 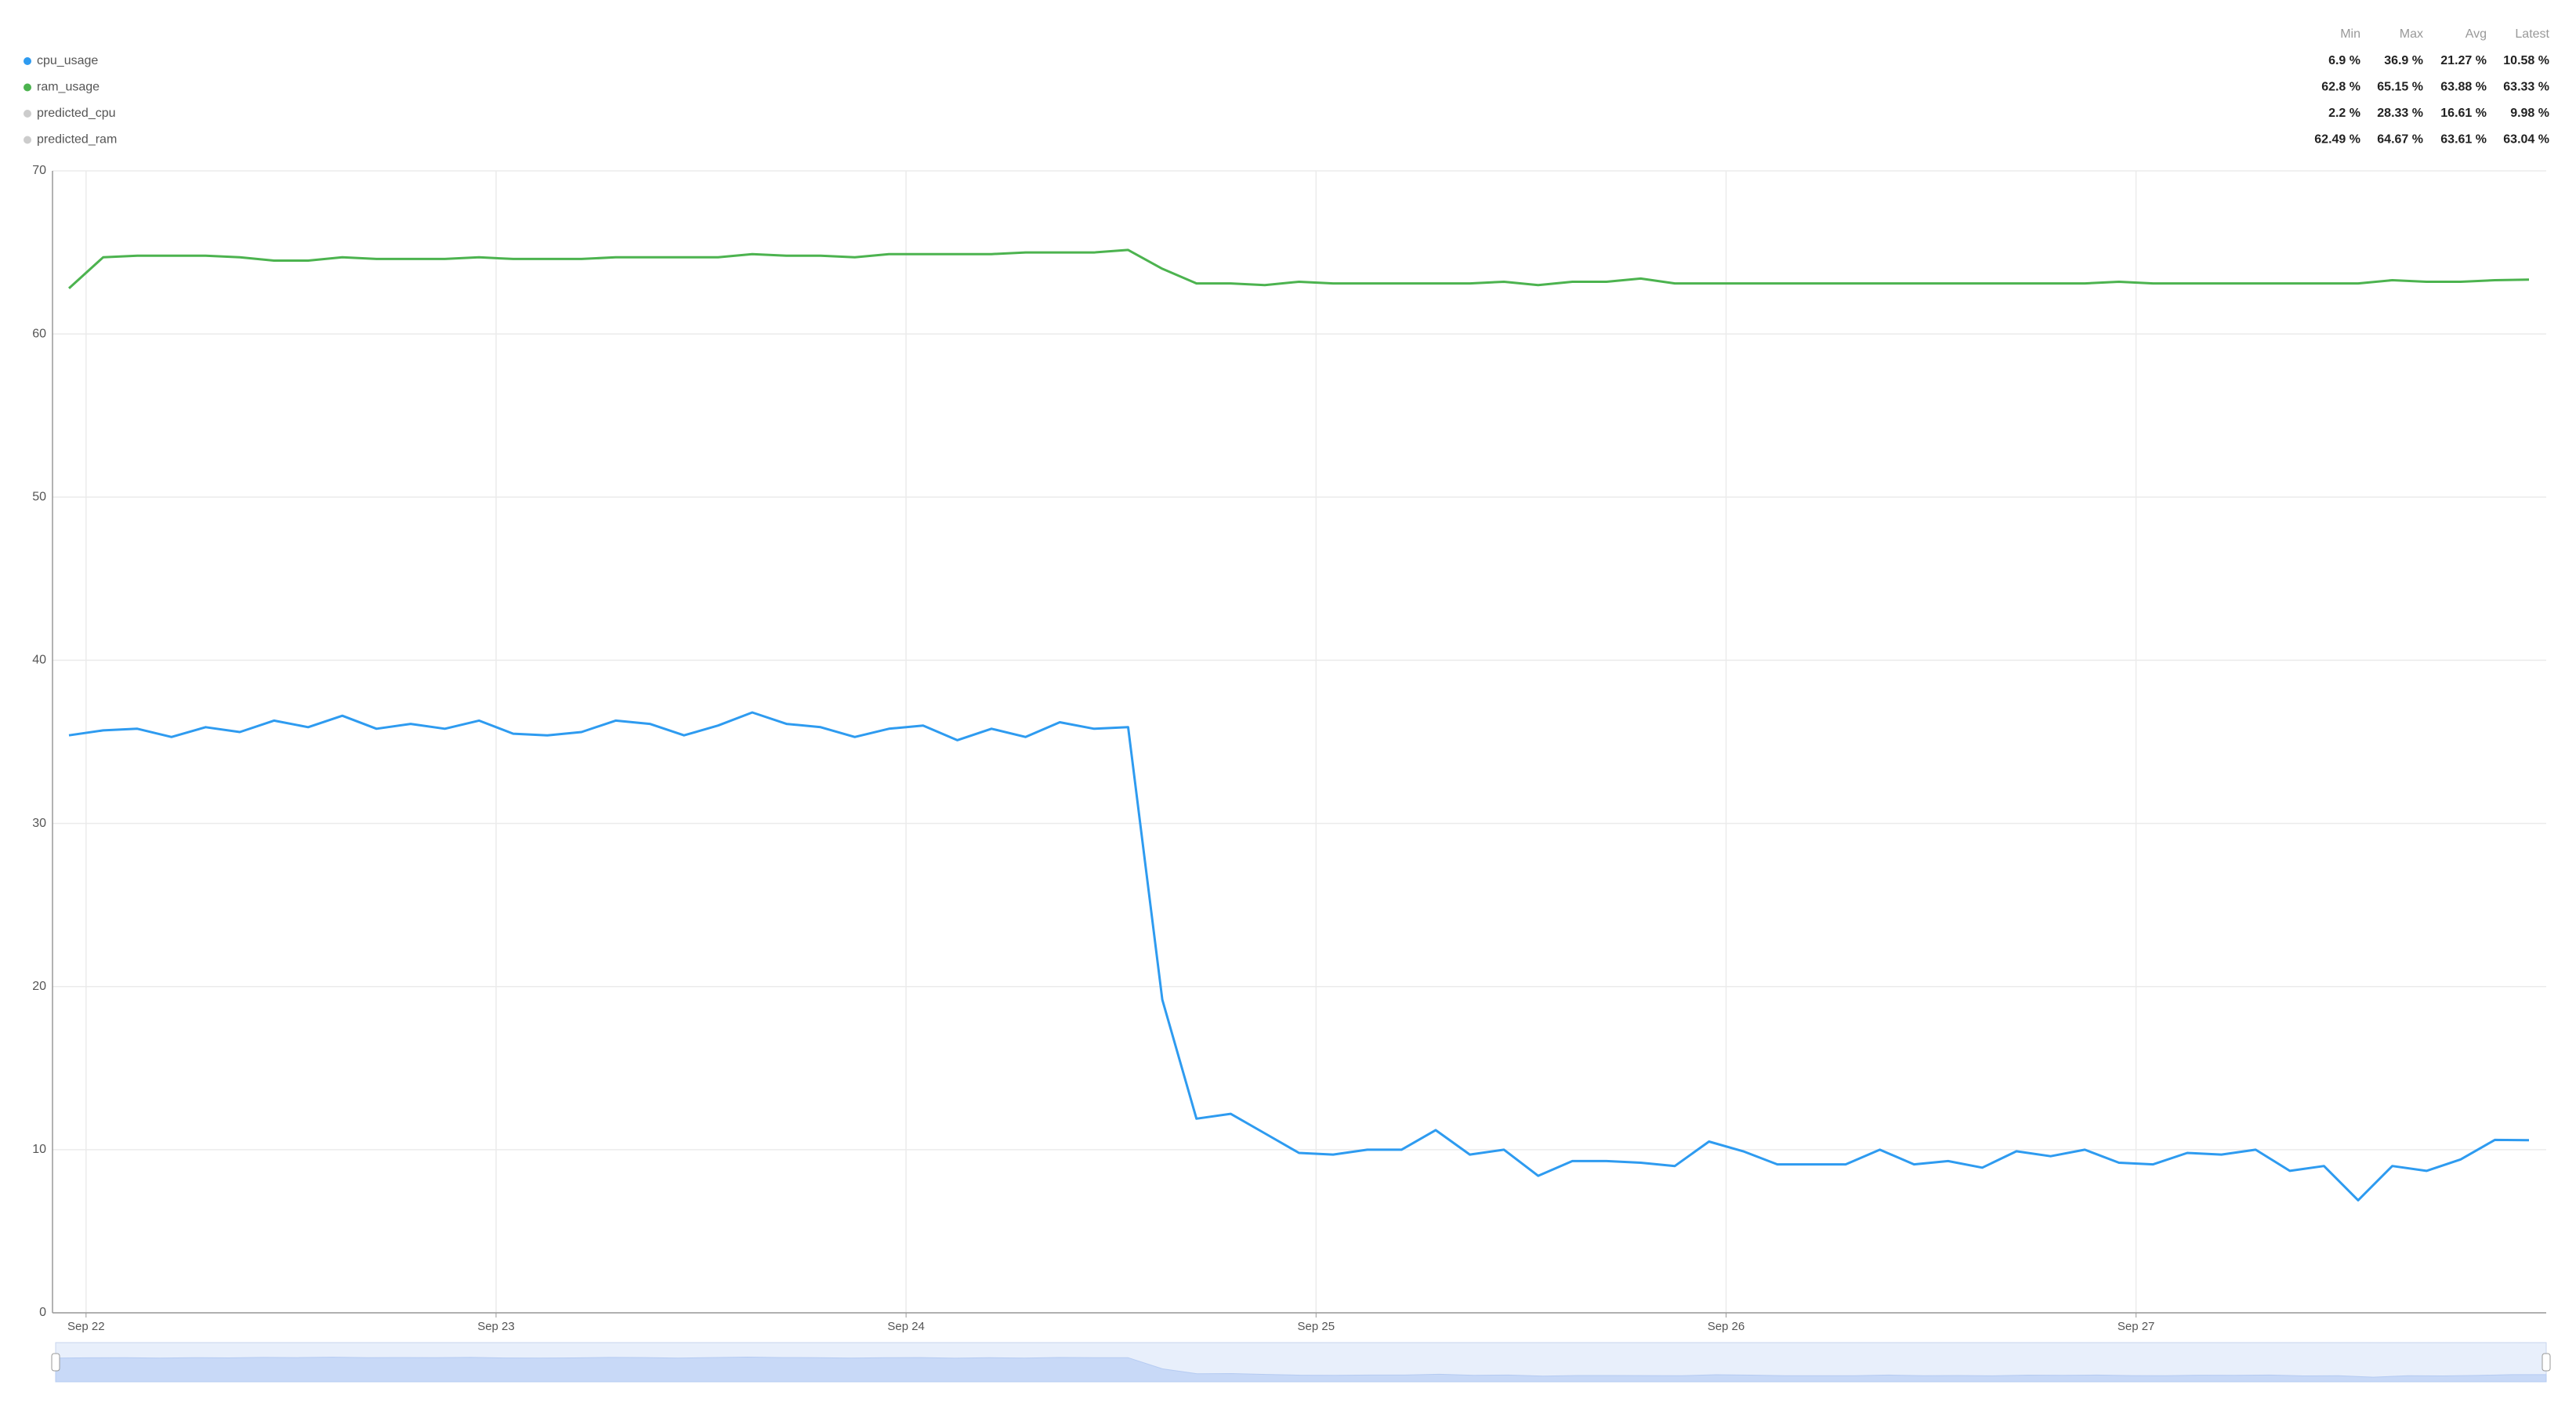 I want to click on y-tick-label: 30, so click(x=39, y=823).